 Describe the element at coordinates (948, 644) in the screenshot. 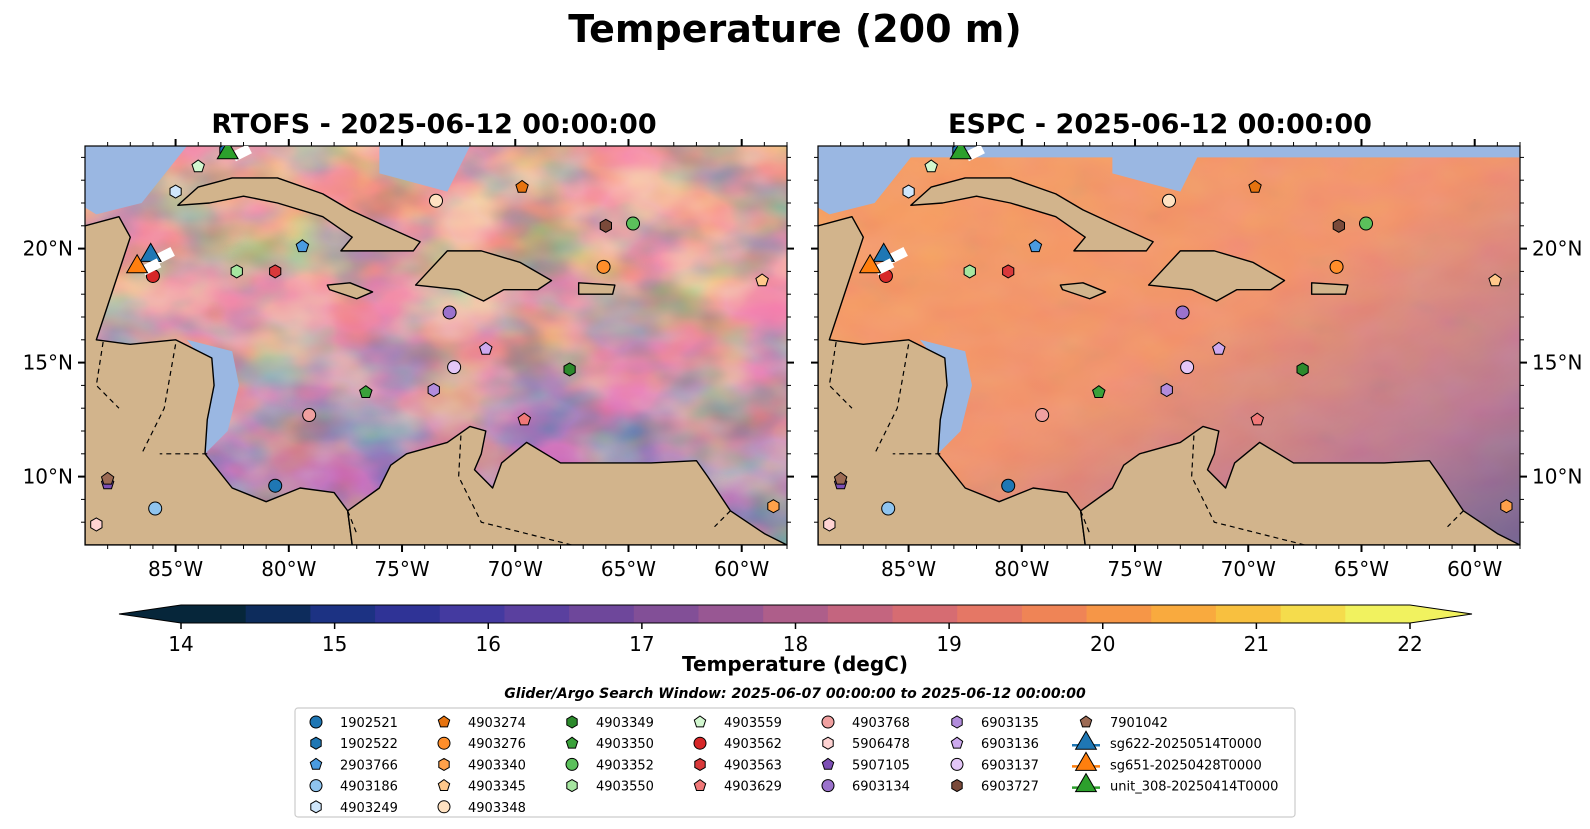

I see `colorbar-tick-label: 19` at that location.